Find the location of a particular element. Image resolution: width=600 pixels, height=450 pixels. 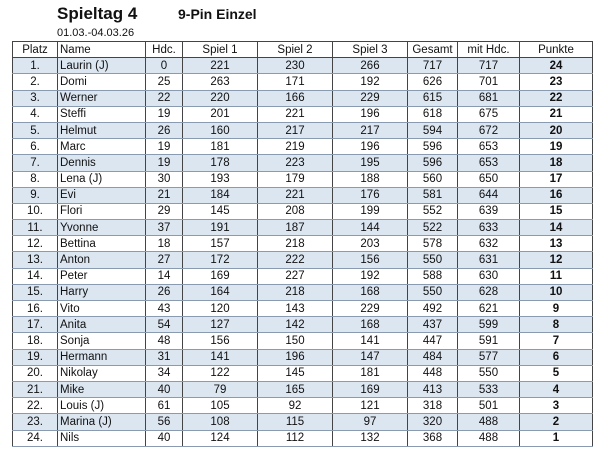

cell-spiel-2: 171 is located at coordinates (295, 82).